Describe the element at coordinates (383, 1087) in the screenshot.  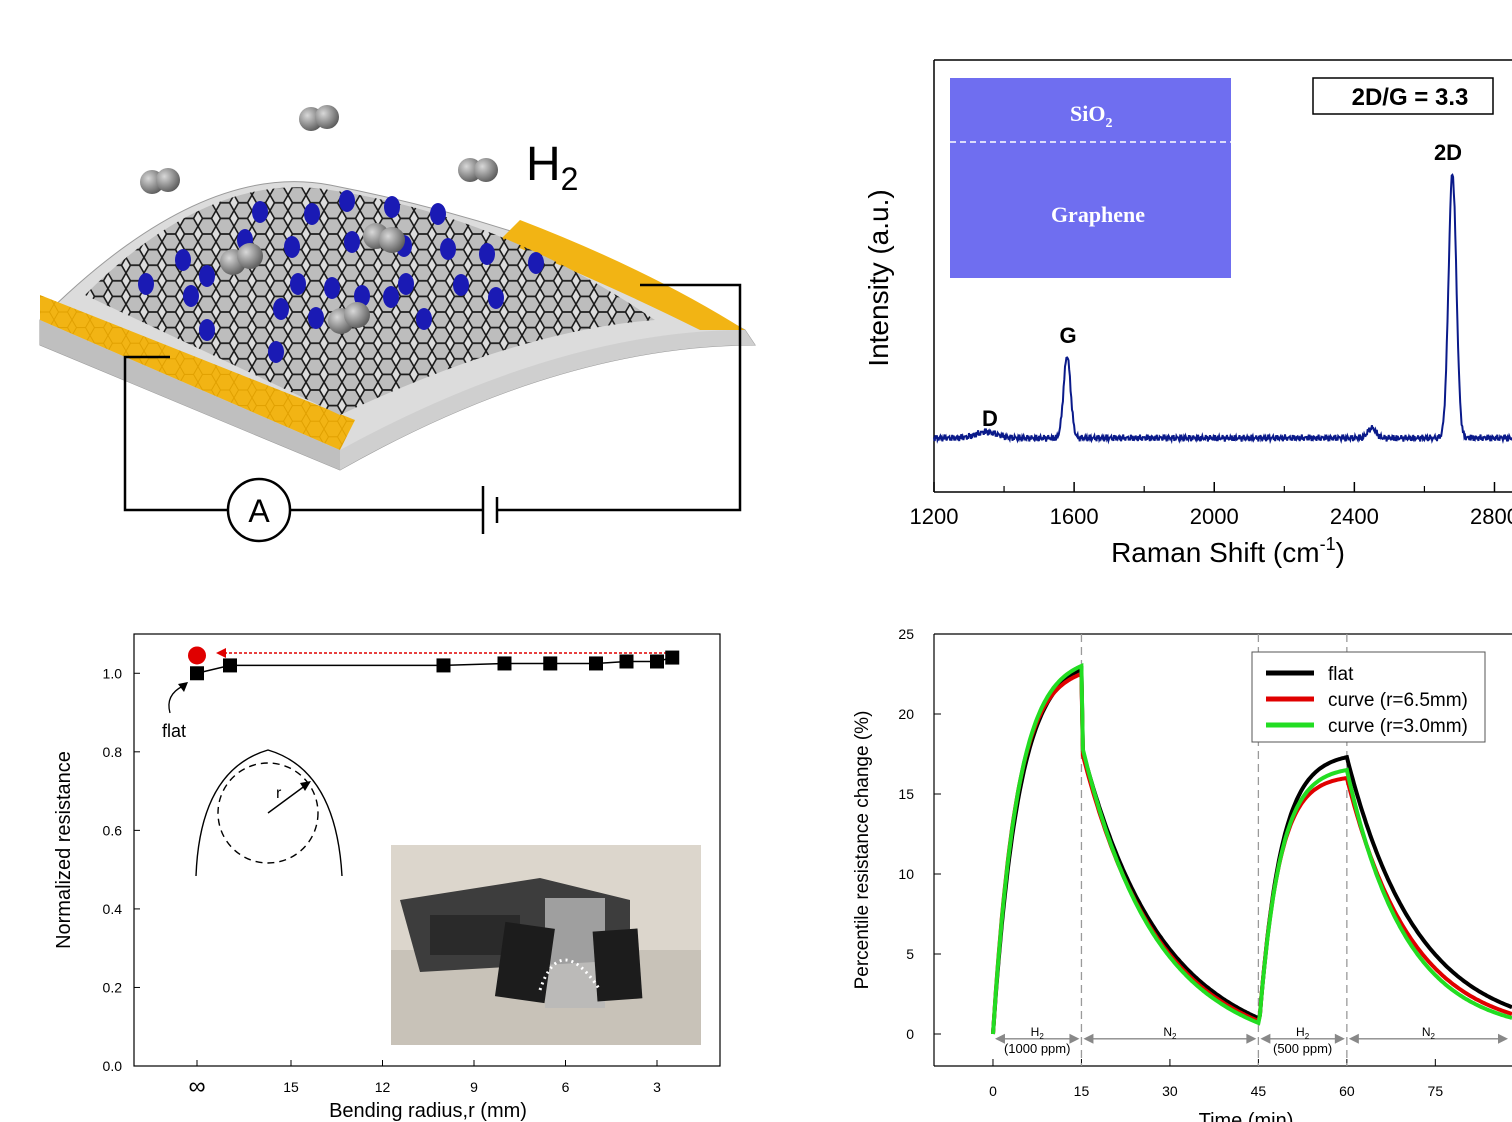
I see `bending-xtick-2: 12` at that location.